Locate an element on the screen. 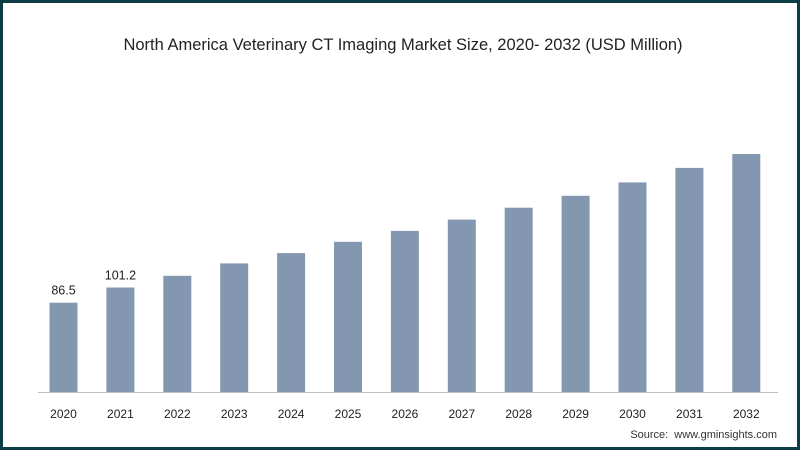  bar-2022 is located at coordinates (177, 333).